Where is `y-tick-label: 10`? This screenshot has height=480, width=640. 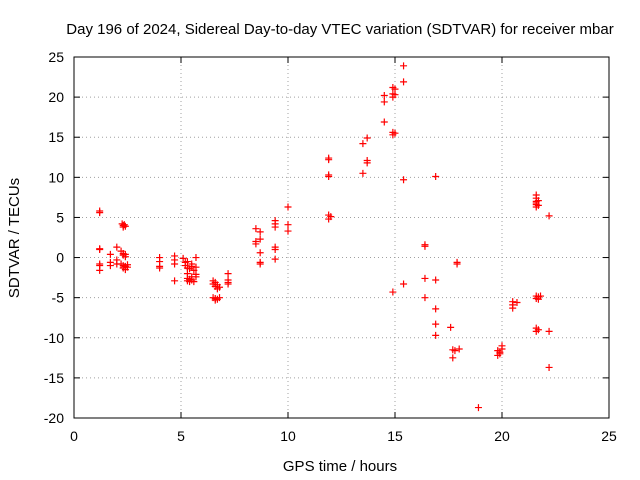 y-tick-label: 10 is located at coordinates (56, 177).